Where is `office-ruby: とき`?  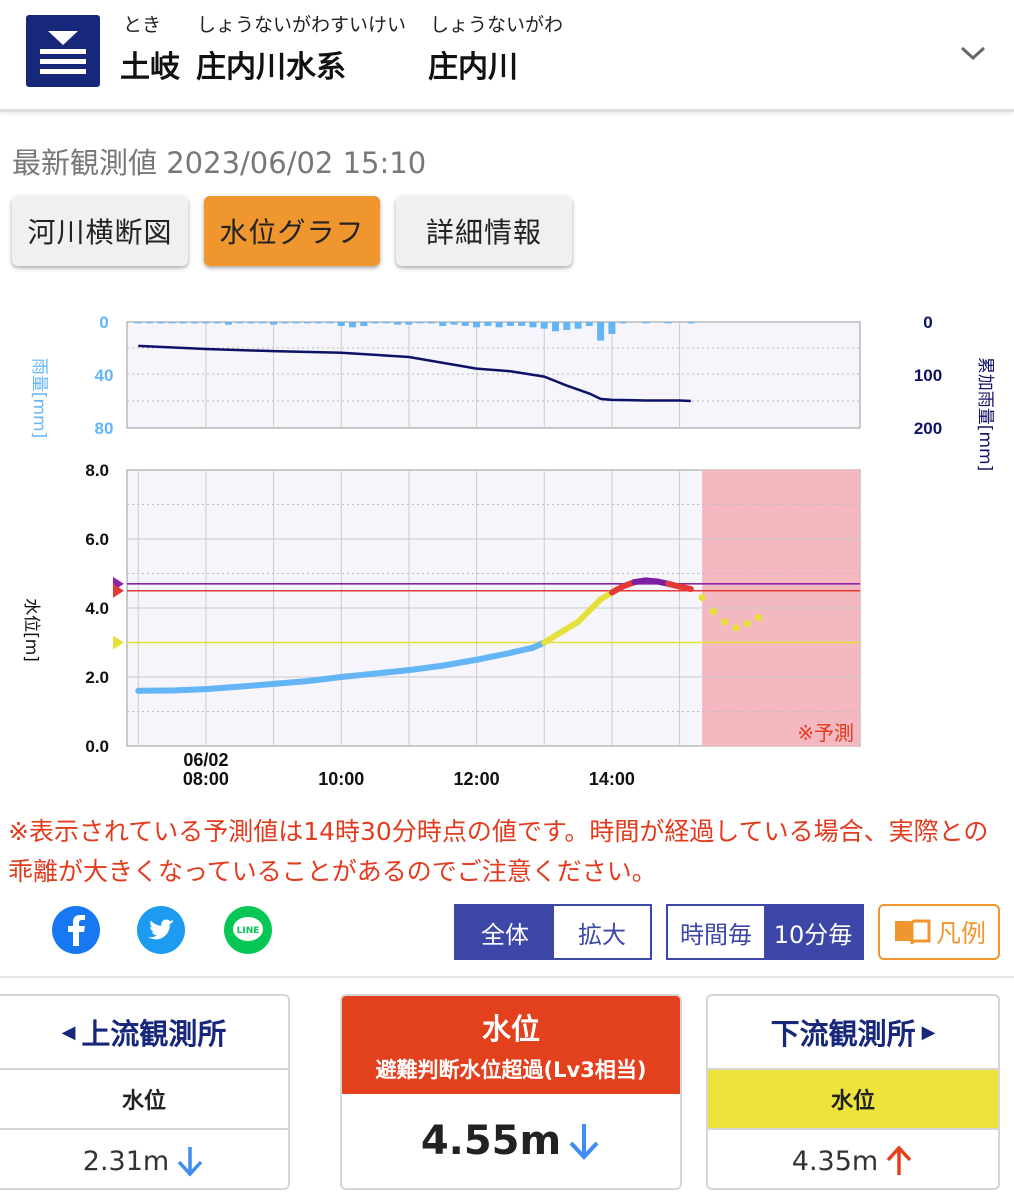
office-ruby: とき is located at coordinates (142, 25).